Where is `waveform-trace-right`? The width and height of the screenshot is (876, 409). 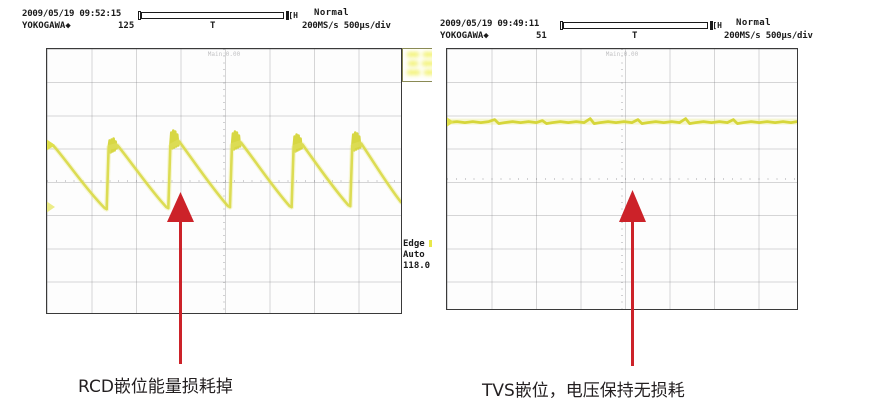
waveform-trace-right is located at coordinates (622, 121).